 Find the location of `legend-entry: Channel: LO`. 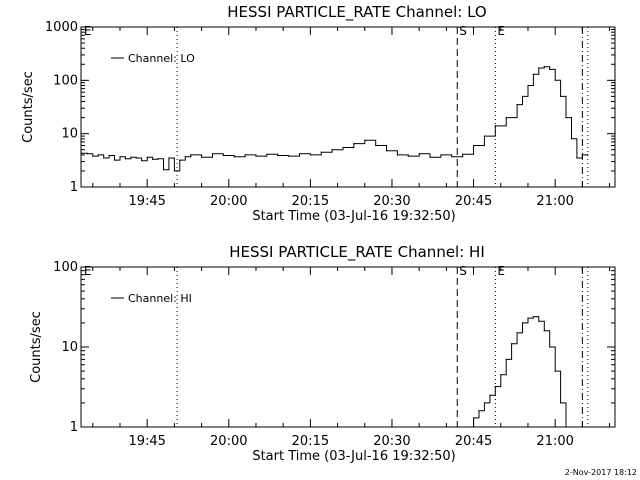

legend-entry: Channel: LO is located at coordinates (161, 58).